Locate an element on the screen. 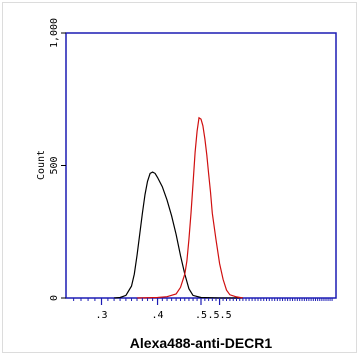  y-axis-title: Count is located at coordinates (41, 165).